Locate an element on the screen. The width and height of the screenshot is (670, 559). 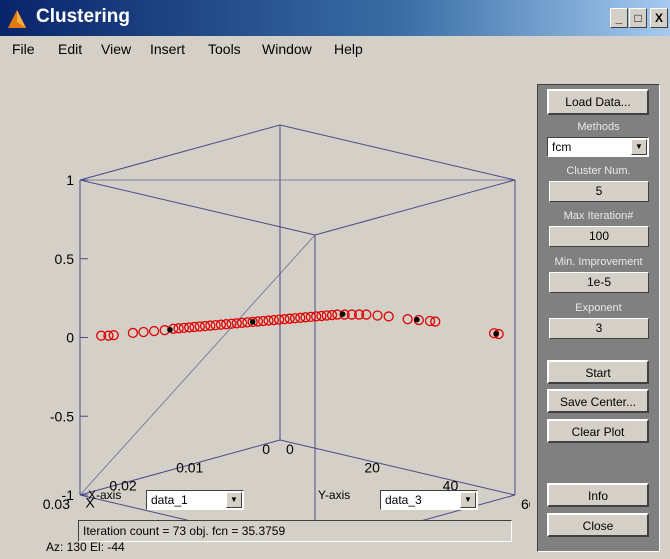
menu-view: View is located at coordinates (116, 49).